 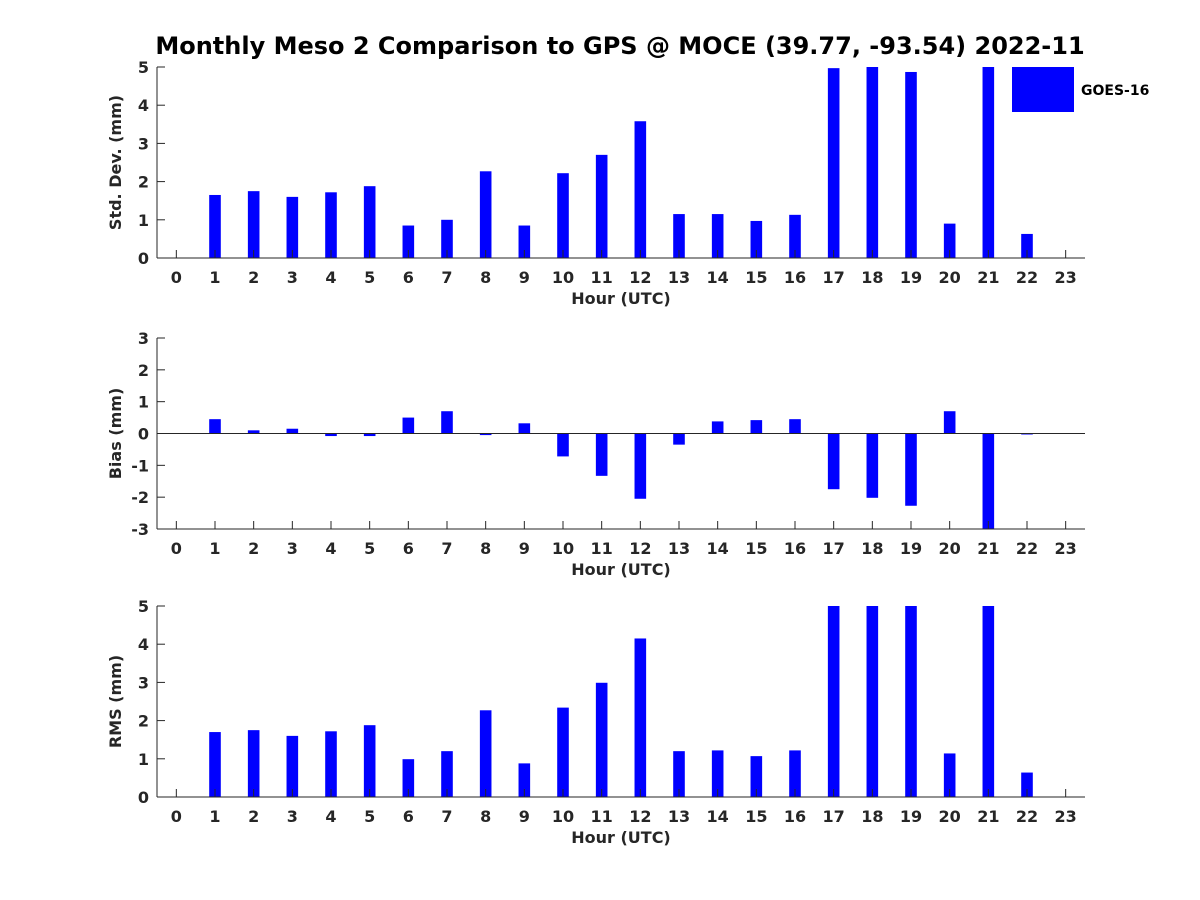 I want to click on std-dev-xtick-label-10: 10, so click(x=563, y=277).